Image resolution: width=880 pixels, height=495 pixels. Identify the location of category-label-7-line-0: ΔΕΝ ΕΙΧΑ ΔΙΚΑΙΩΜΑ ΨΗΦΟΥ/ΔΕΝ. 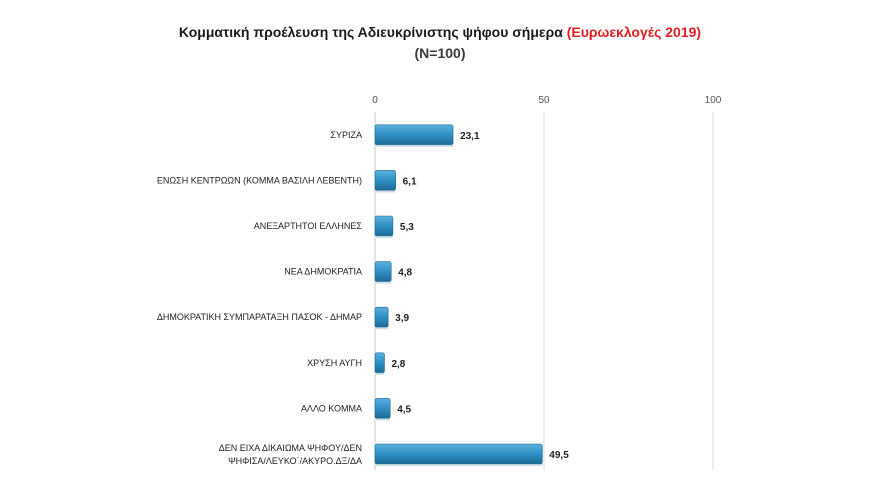
(290, 448).